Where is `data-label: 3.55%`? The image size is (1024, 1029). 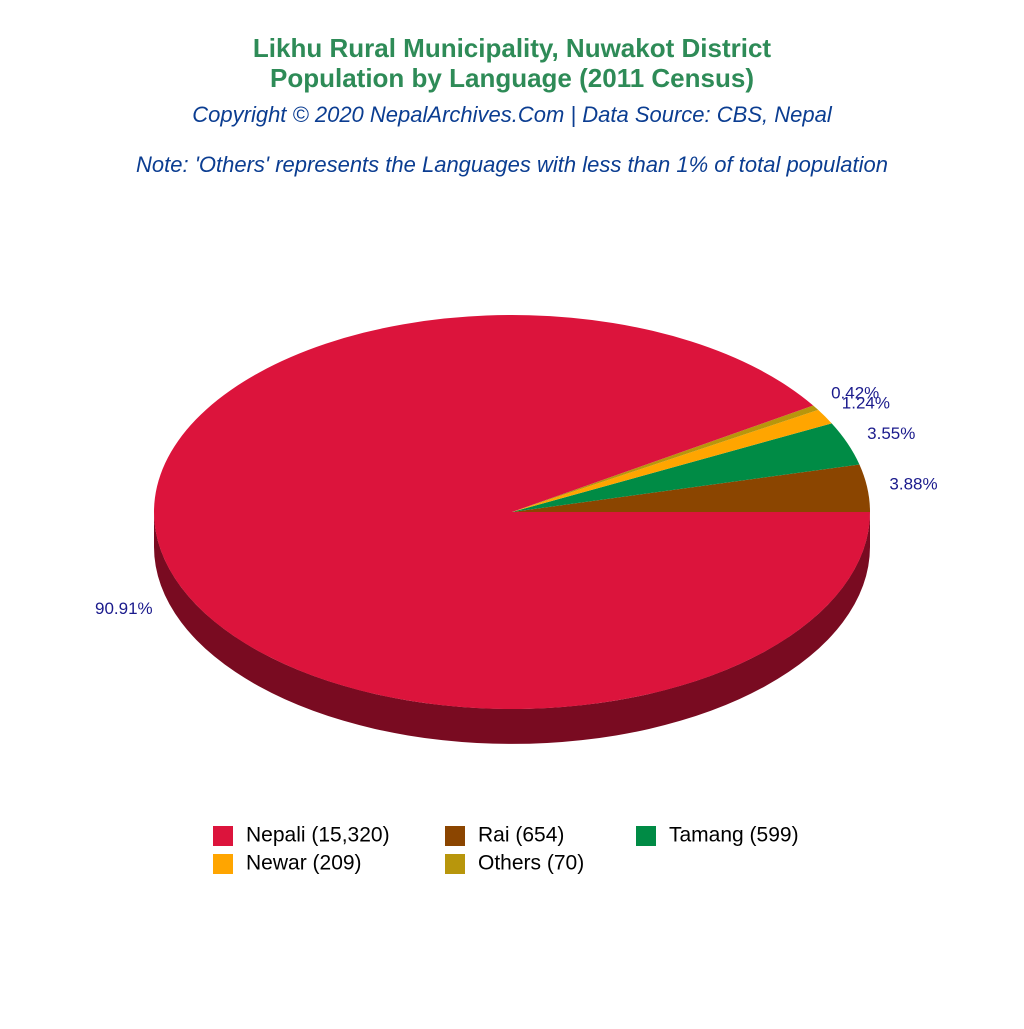
data-label: 3.55% is located at coordinates (891, 433).